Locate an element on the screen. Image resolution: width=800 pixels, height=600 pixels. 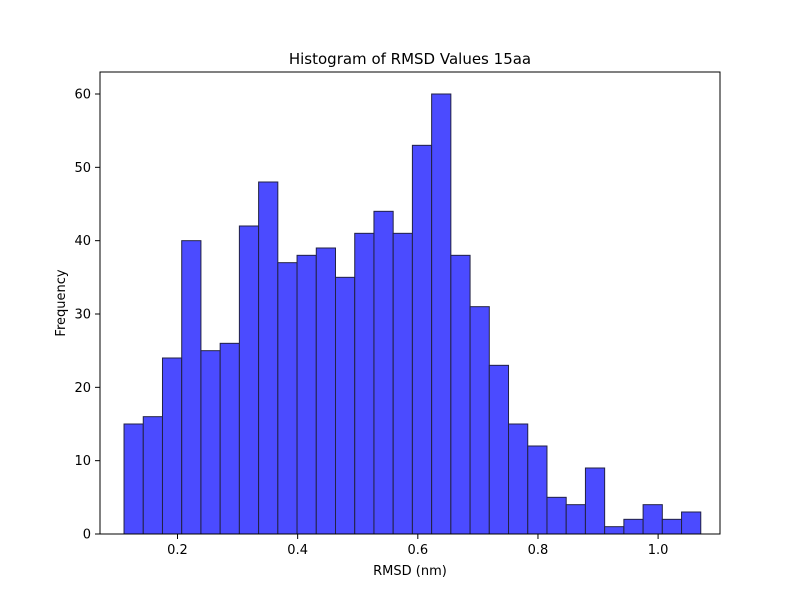
x-axis-ticks: 0.2 0.4 0.6 0.8 1.0 is located at coordinates (417, 546).